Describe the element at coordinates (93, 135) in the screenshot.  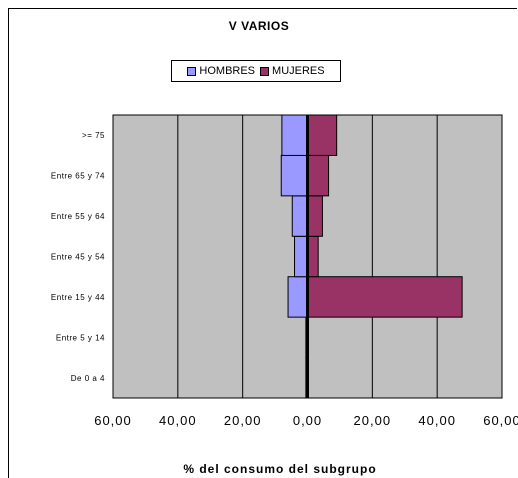
I see `category-label: >= 75` at that location.